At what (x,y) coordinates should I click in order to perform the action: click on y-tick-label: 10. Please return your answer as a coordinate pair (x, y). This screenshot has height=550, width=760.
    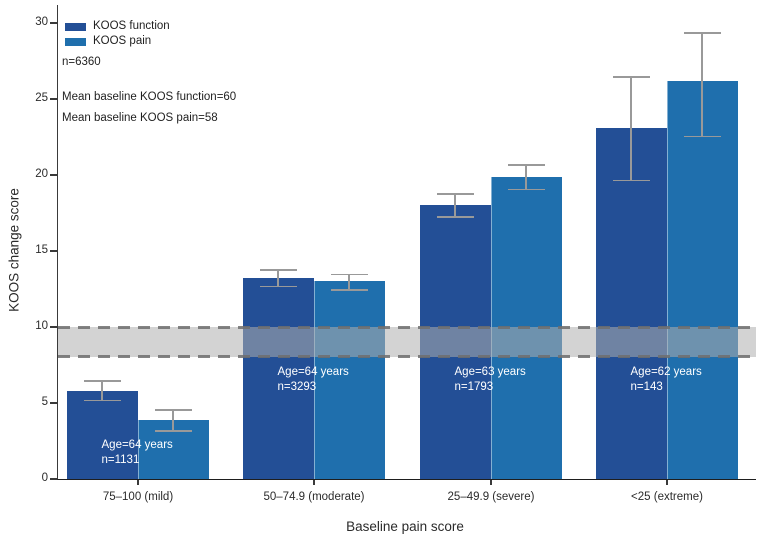
    Looking at the image, I should click on (41, 326).